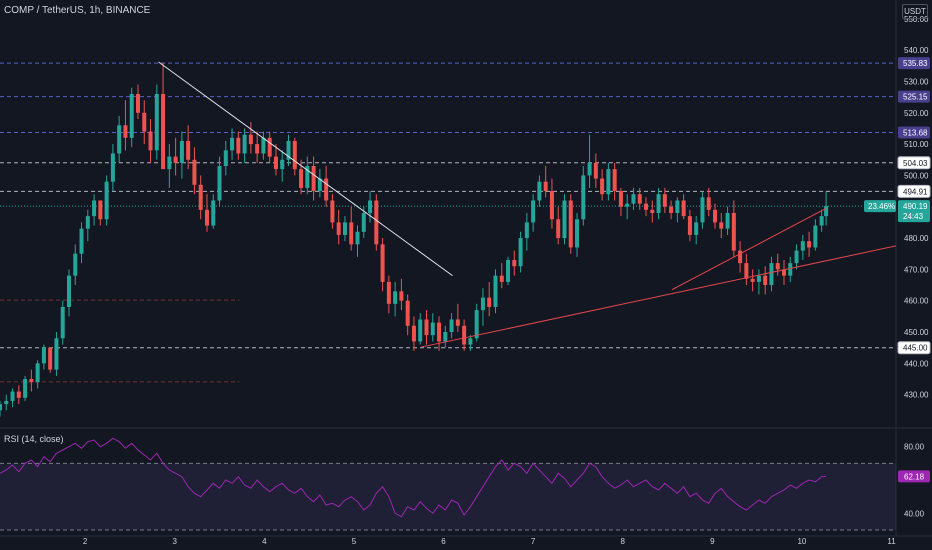 The image size is (932, 550). Describe the element at coordinates (354, 541) in the screenshot. I see `time-tick-label: 5` at that location.